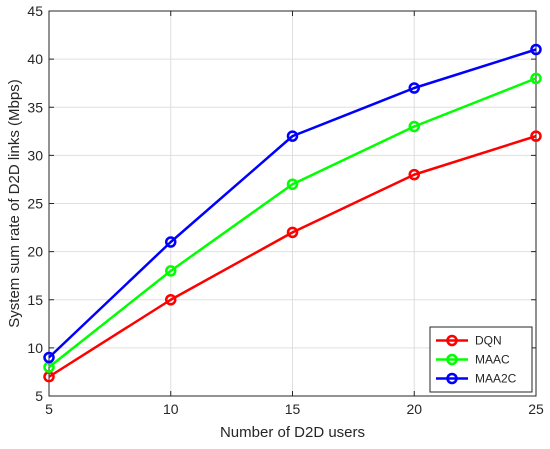 The height and width of the screenshot is (449, 550). I want to click on y-tick-label: 20, so click(35, 252).